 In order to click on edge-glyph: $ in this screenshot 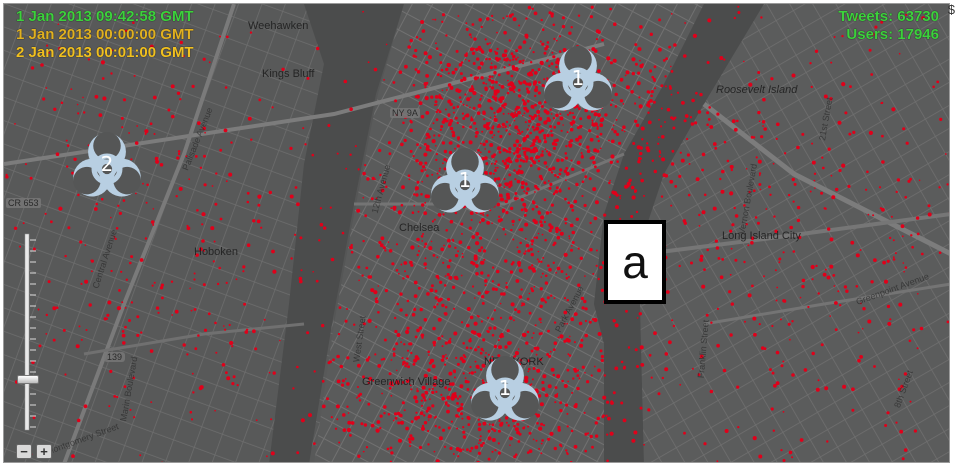, I will do `click(951, 9)`.